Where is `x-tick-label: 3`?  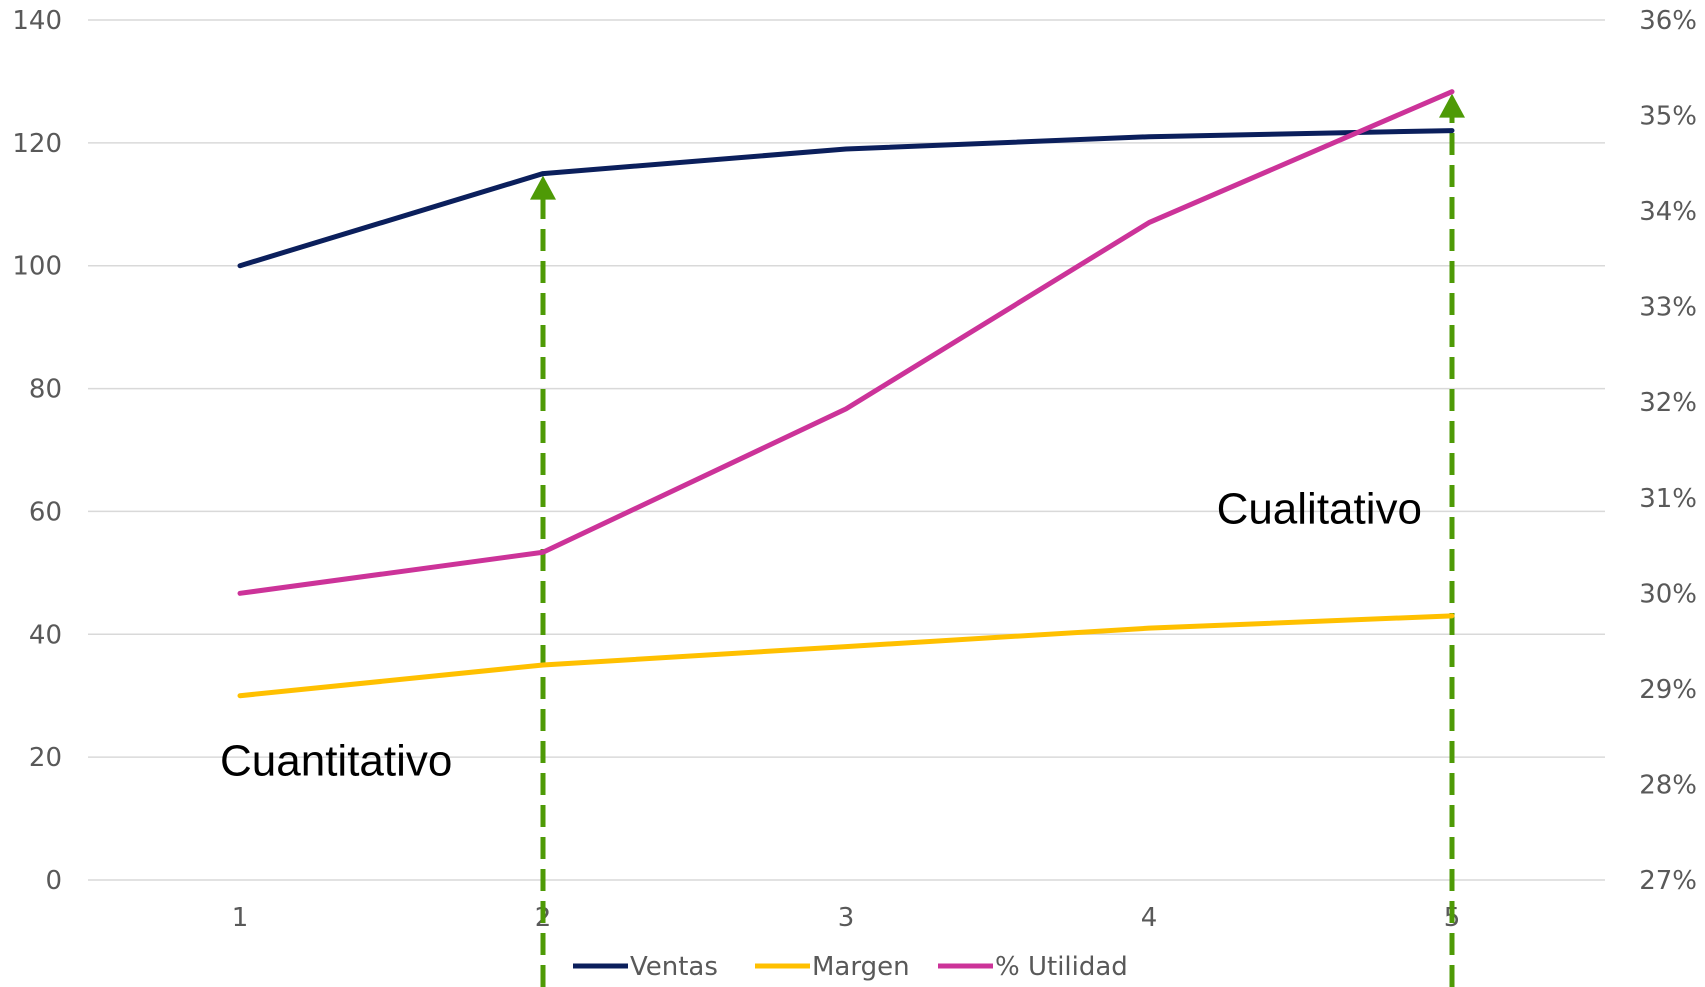
x-tick-label: 3 is located at coordinates (846, 918).